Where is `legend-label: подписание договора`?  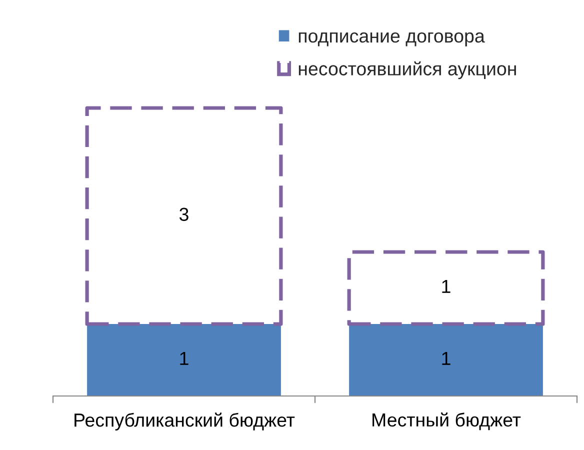 legend-label: подписание договора is located at coordinates (391, 39).